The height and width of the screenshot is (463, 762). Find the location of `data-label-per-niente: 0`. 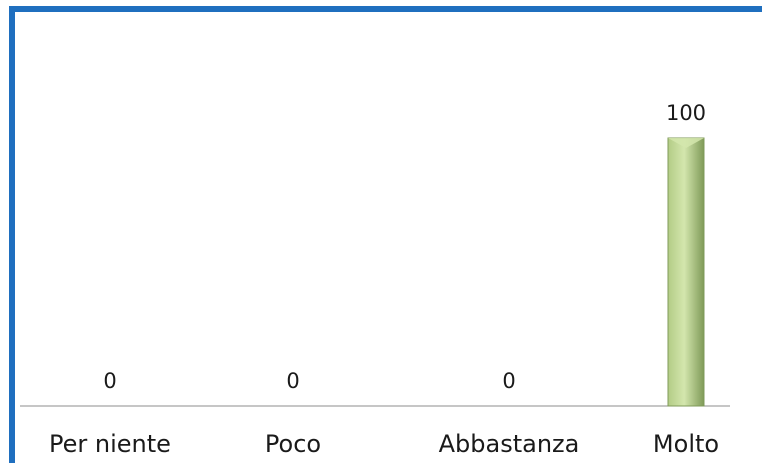

data-label-per-niente: 0 is located at coordinates (109, 381).